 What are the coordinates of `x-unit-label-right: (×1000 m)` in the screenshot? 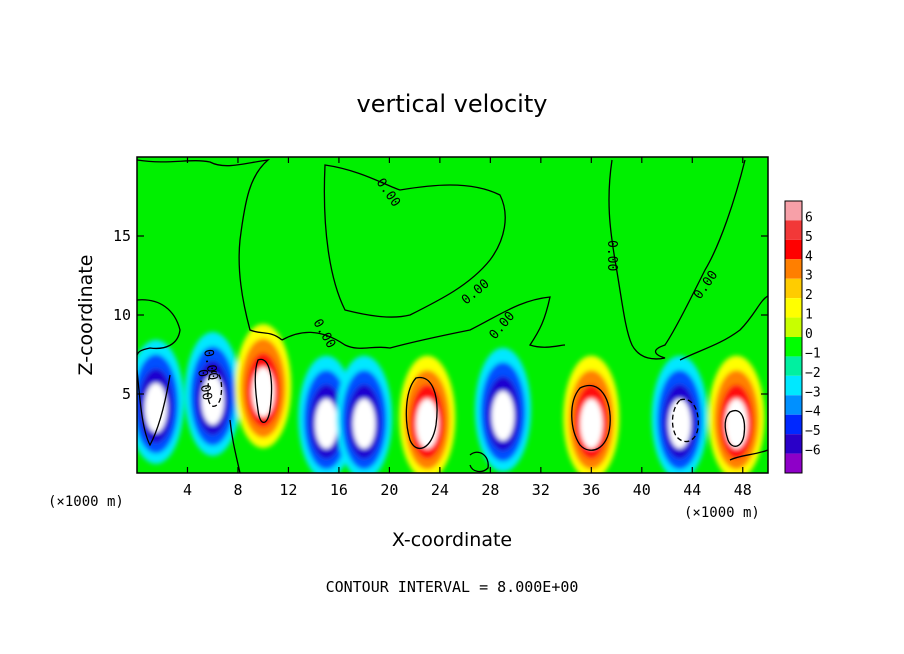 It's located at (722, 513).